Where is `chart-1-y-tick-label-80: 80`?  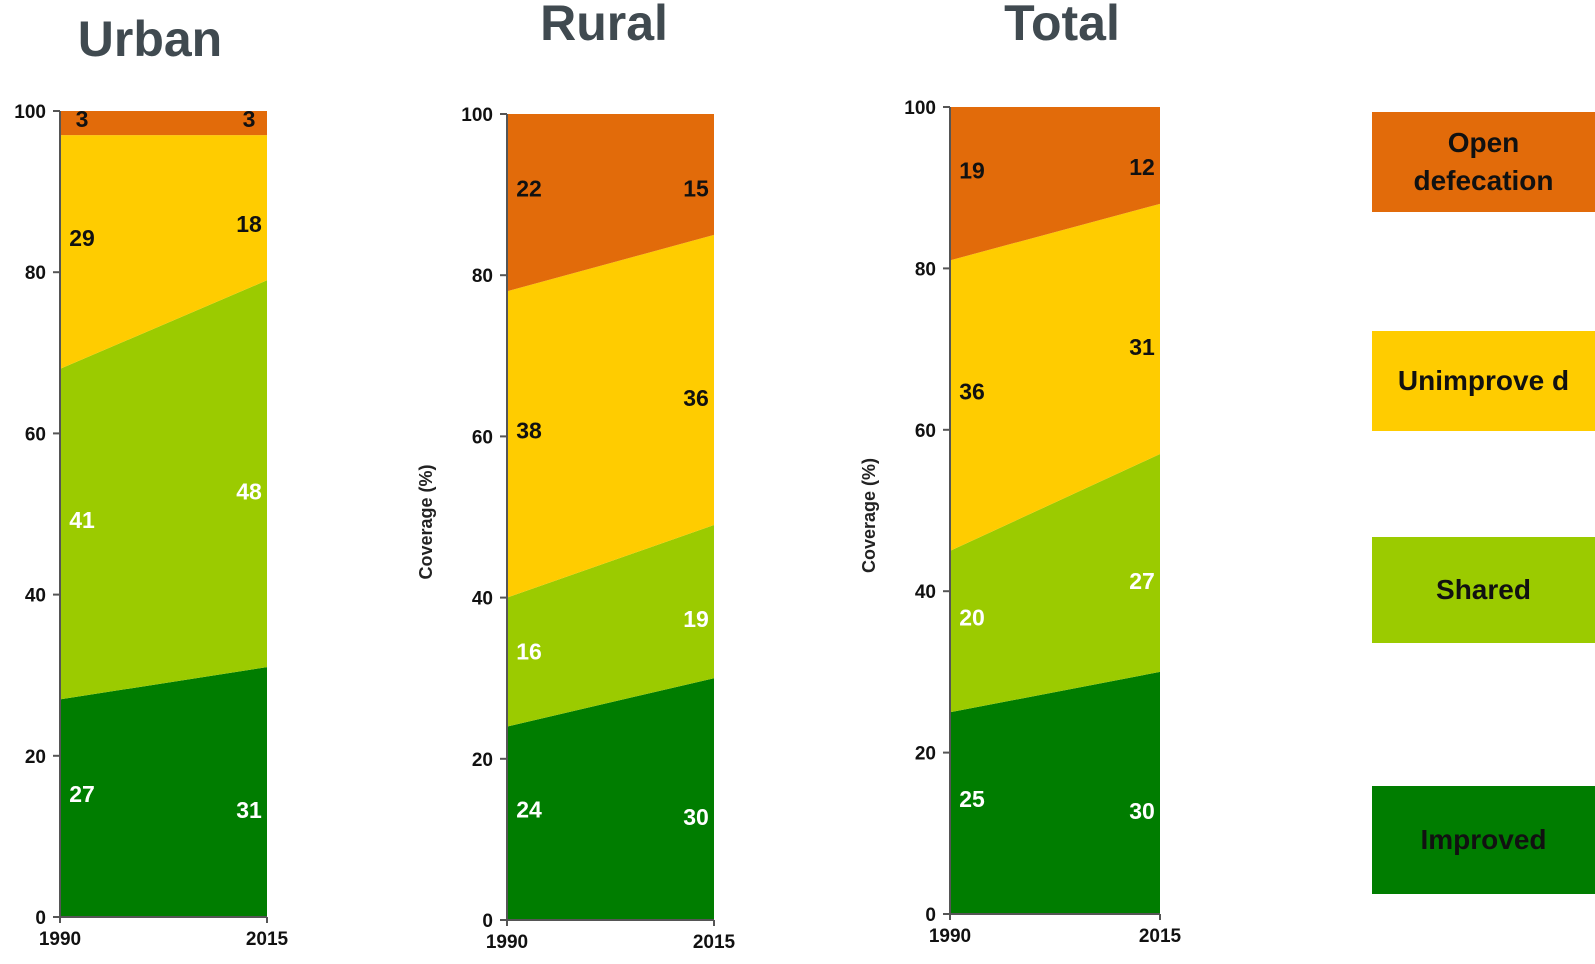 chart-1-y-tick-label-80: 80 is located at coordinates (482, 276).